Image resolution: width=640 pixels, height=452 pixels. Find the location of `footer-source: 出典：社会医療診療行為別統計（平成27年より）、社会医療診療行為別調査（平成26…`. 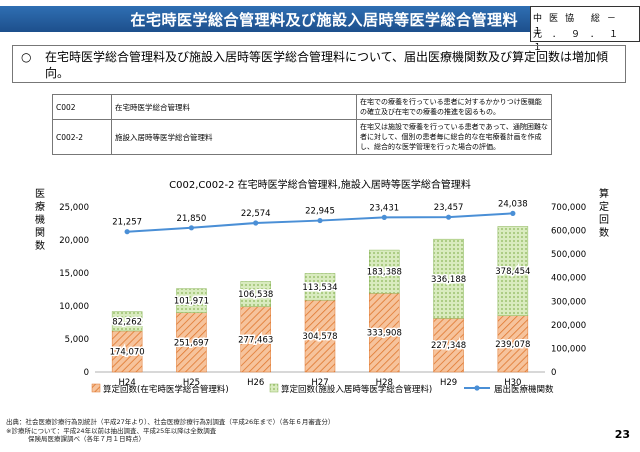

footer-source: 出典：社会医療診療行為別統計（平成27年より）、社会医療診療行為別調査（平成26… is located at coordinates (170, 422).